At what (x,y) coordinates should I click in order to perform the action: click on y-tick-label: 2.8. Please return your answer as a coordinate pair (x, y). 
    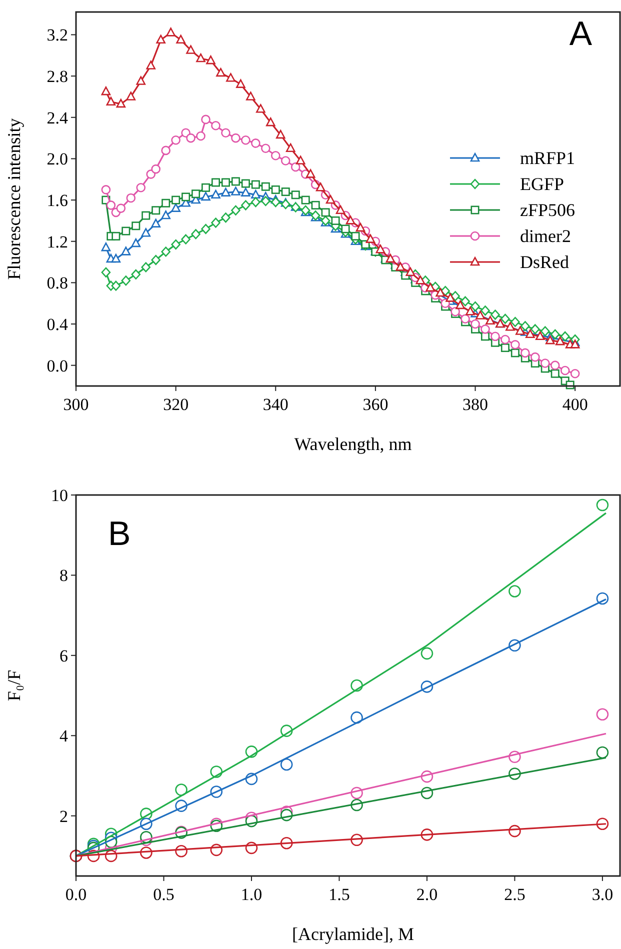
    Looking at the image, I should click on (57, 76).